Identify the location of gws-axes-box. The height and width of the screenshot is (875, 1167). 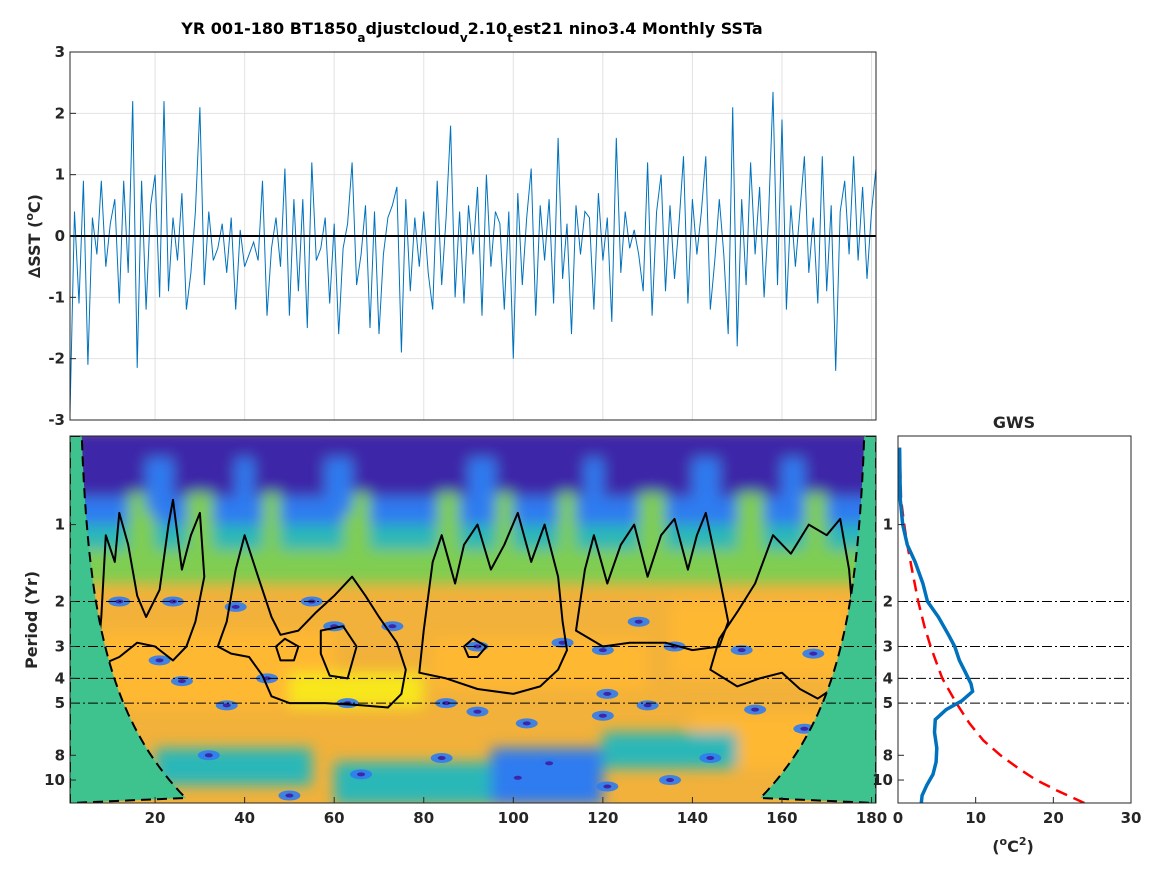
(1014, 619).